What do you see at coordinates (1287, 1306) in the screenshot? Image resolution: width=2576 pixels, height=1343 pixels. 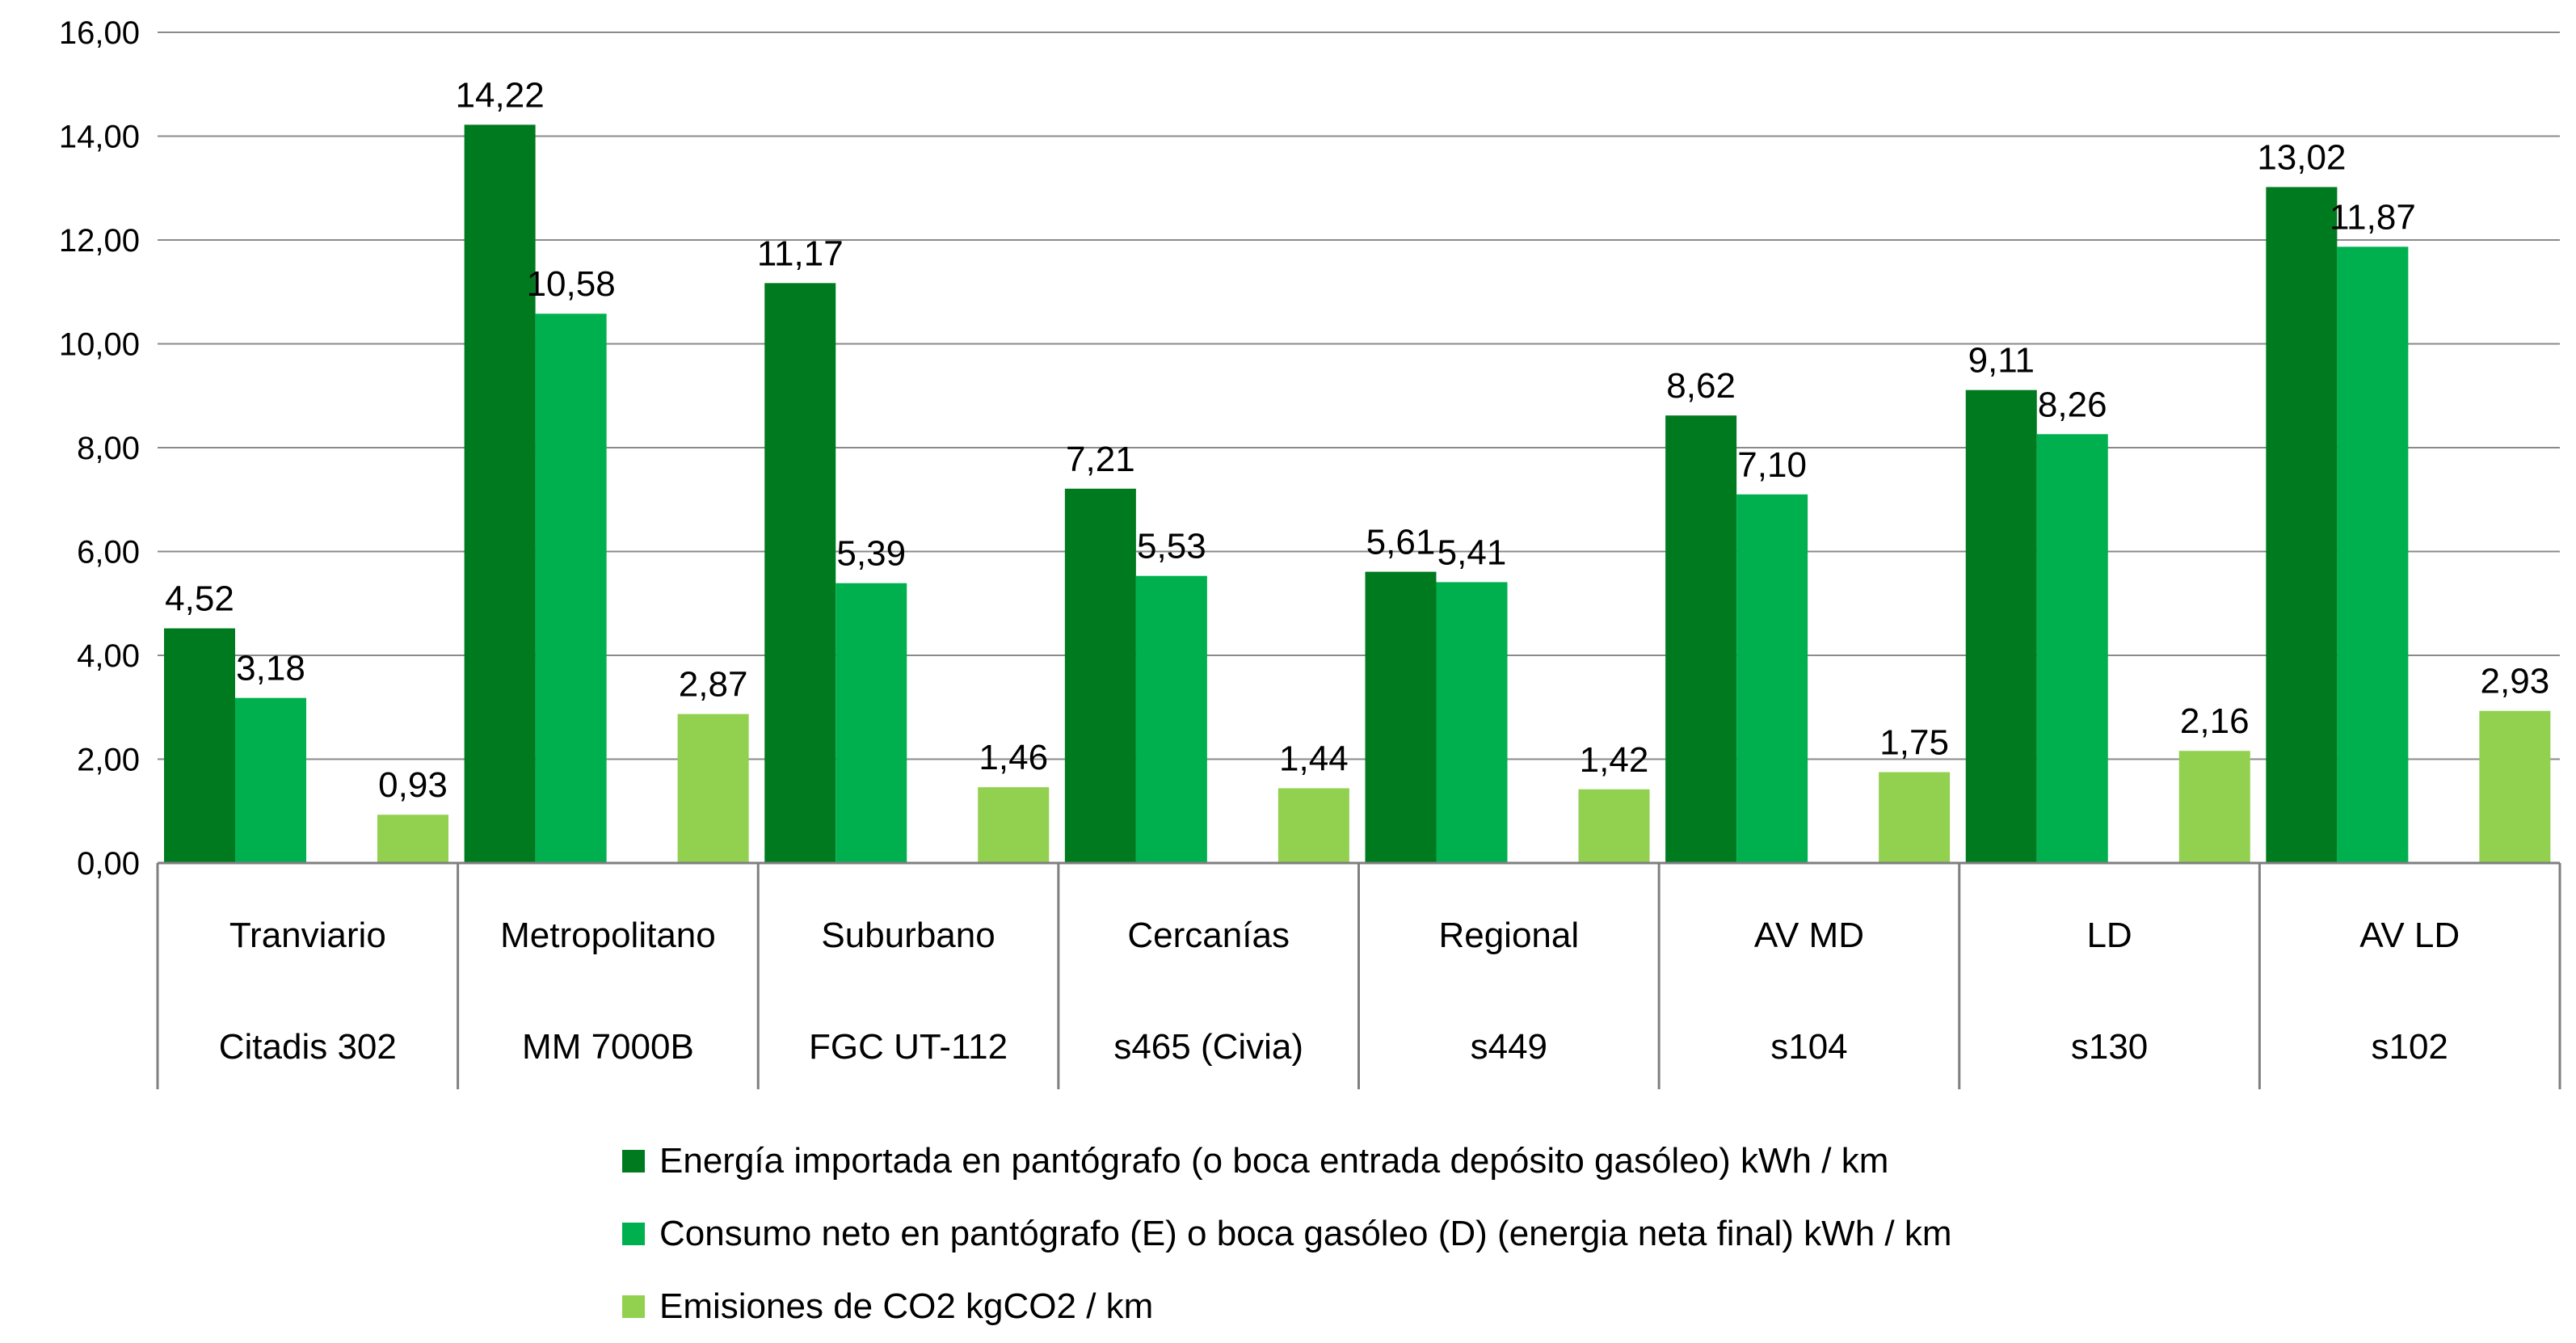 I see `legend-item-emisiones-co2: Emisiones de CO2 kgCO2 / km` at bounding box center [1287, 1306].